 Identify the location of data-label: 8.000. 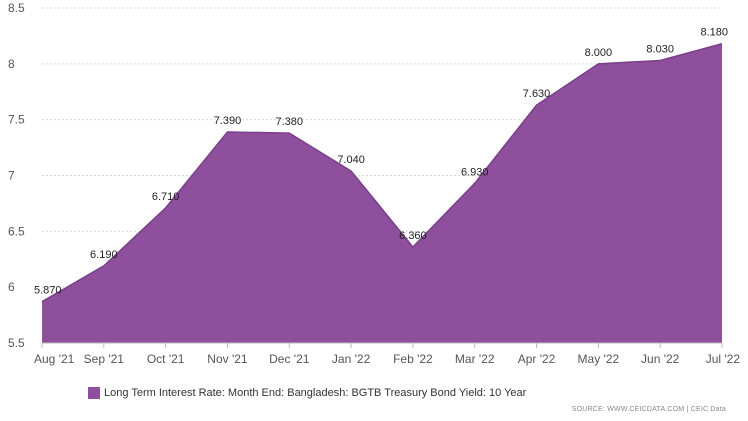
(599, 53).